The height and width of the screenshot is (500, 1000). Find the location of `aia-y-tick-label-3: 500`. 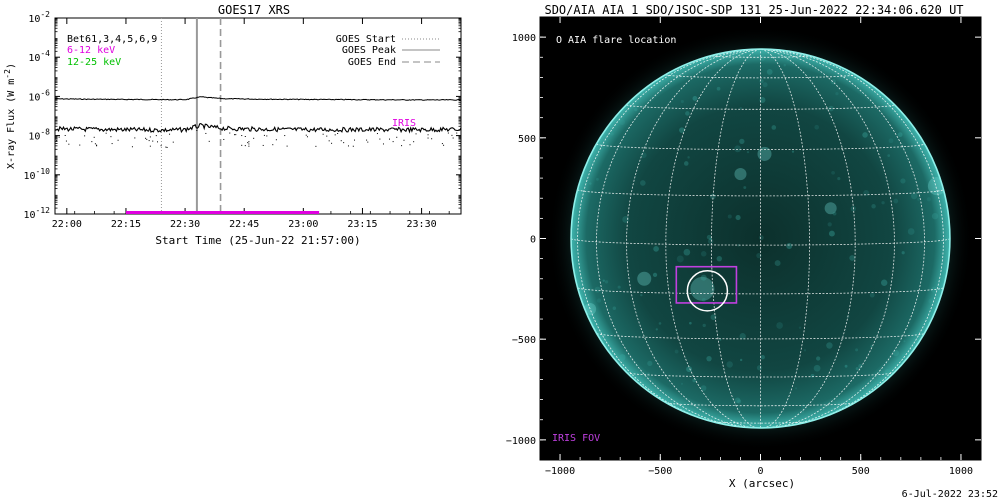

aia-y-tick-label-3: 500 is located at coordinates (527, 139).